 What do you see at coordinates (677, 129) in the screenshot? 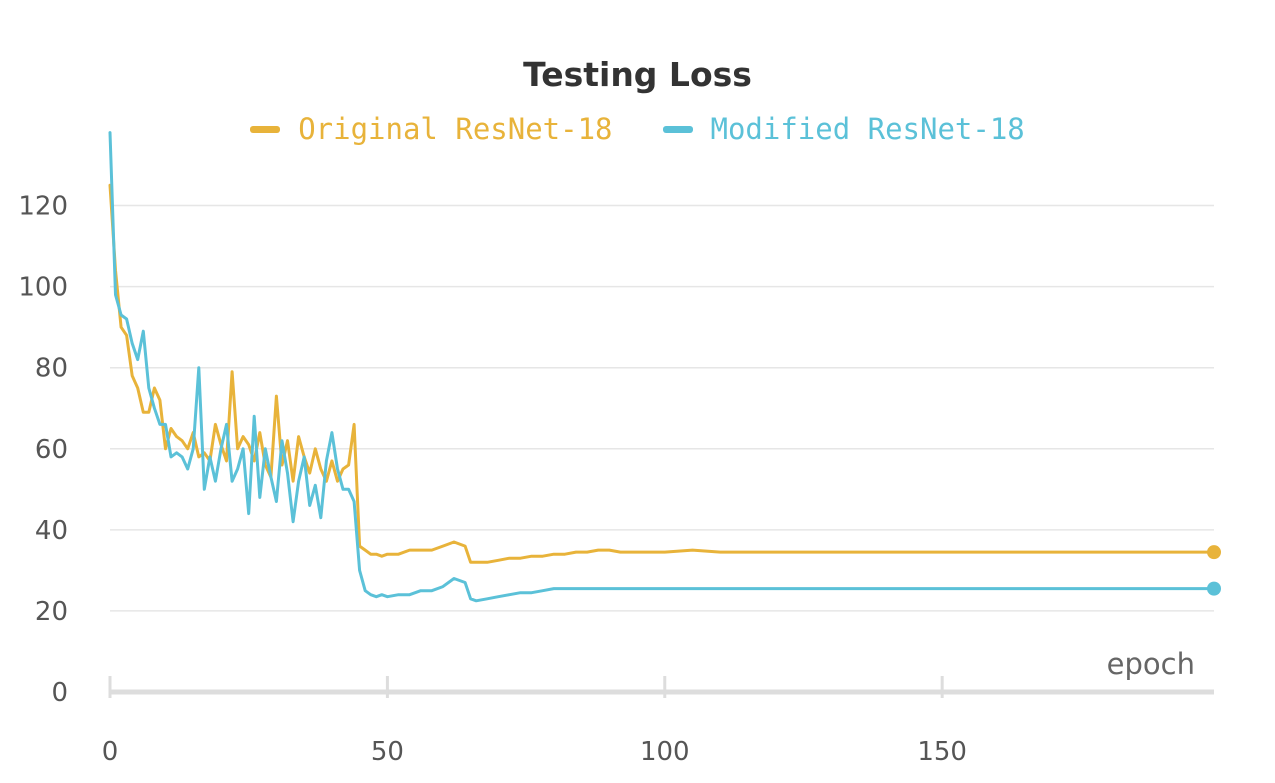
I see `legend-swatch-modified` at bounding box center [677, 129].